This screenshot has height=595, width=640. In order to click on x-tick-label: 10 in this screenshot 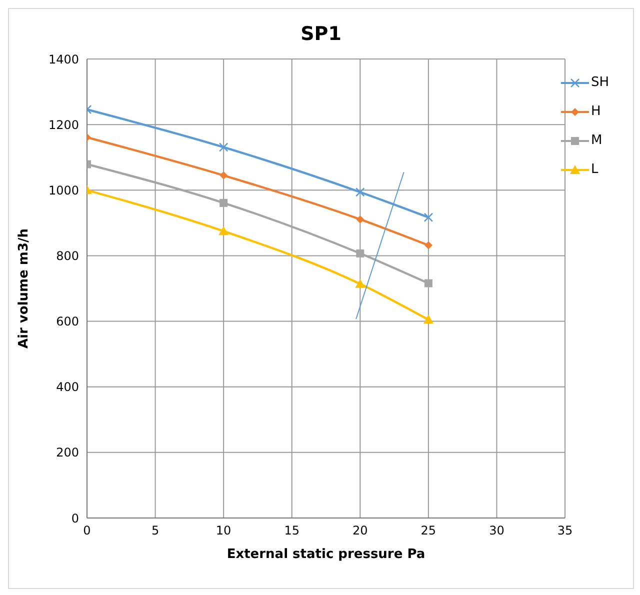, I will do `click(224, 531)`.